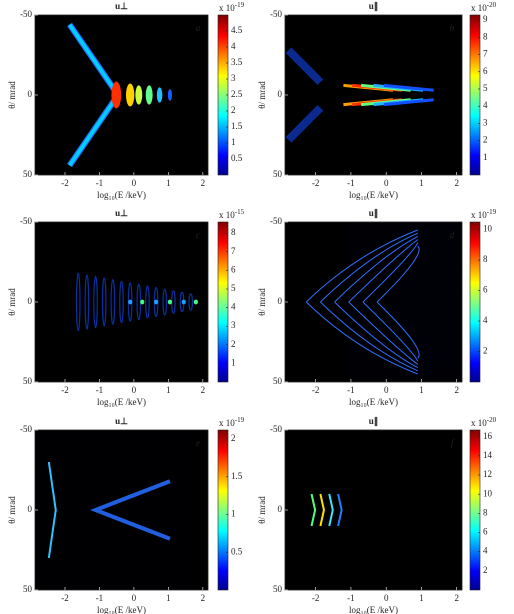  Describe the element at coordinates (237, 30) in the screenshot. I see `colorbar-tick-label: 4.5` at that location.